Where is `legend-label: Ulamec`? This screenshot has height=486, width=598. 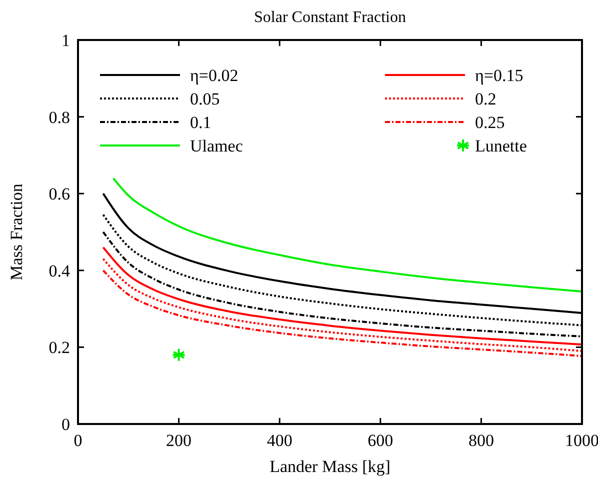 legend-label: Ulamec is located at coordinates (217, 146).